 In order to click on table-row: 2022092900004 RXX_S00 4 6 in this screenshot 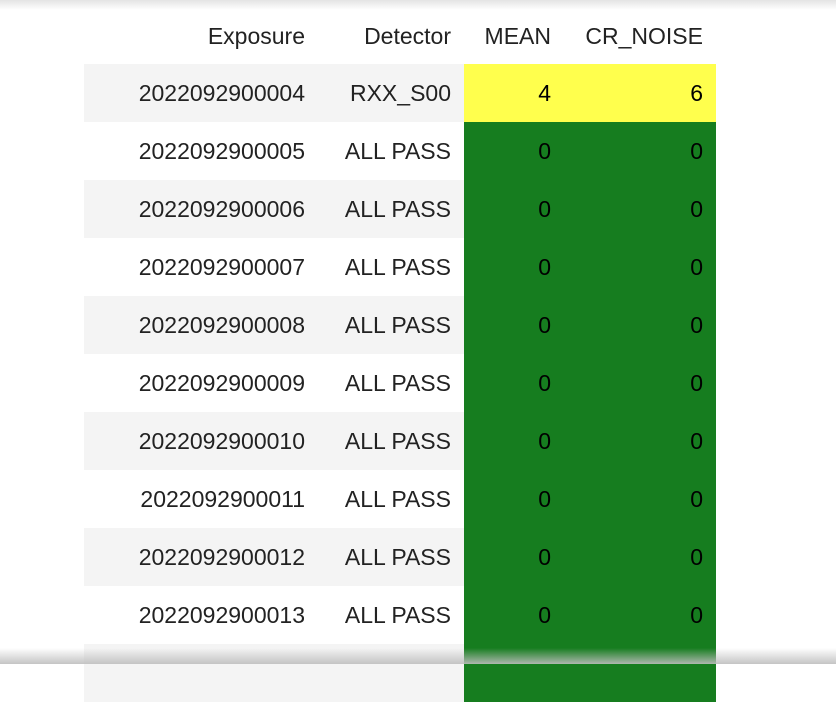, I will do `click(400, 93)`.